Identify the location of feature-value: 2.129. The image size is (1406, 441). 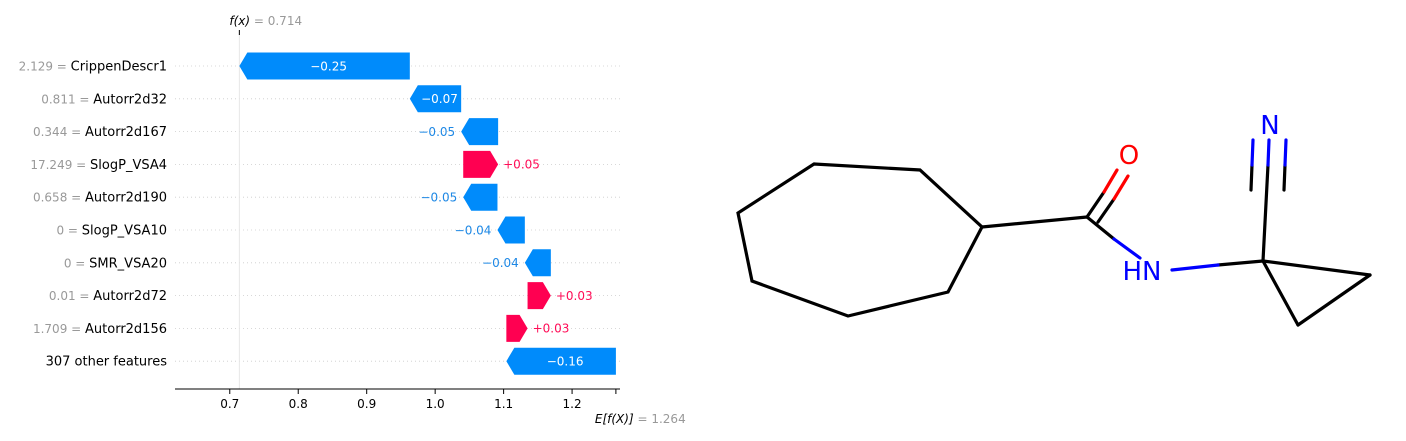
(36, 67).